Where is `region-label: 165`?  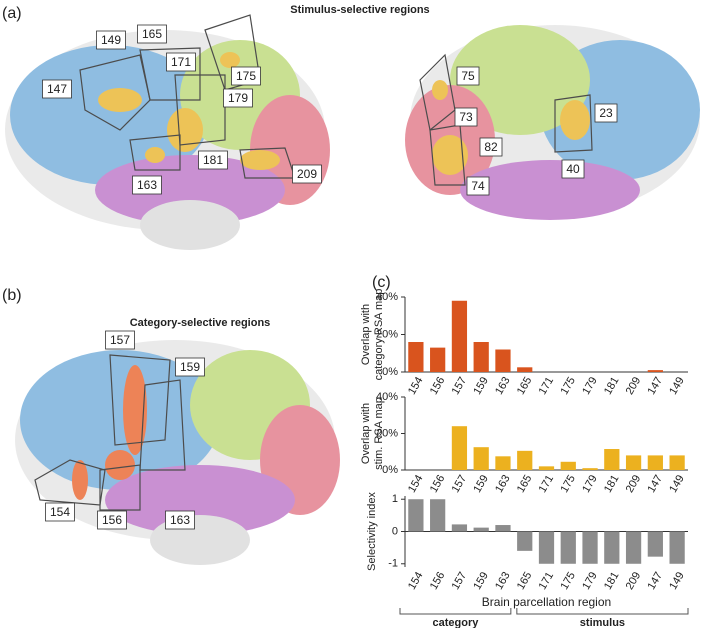
region-label: 165 is located at coordinates (152, 34).